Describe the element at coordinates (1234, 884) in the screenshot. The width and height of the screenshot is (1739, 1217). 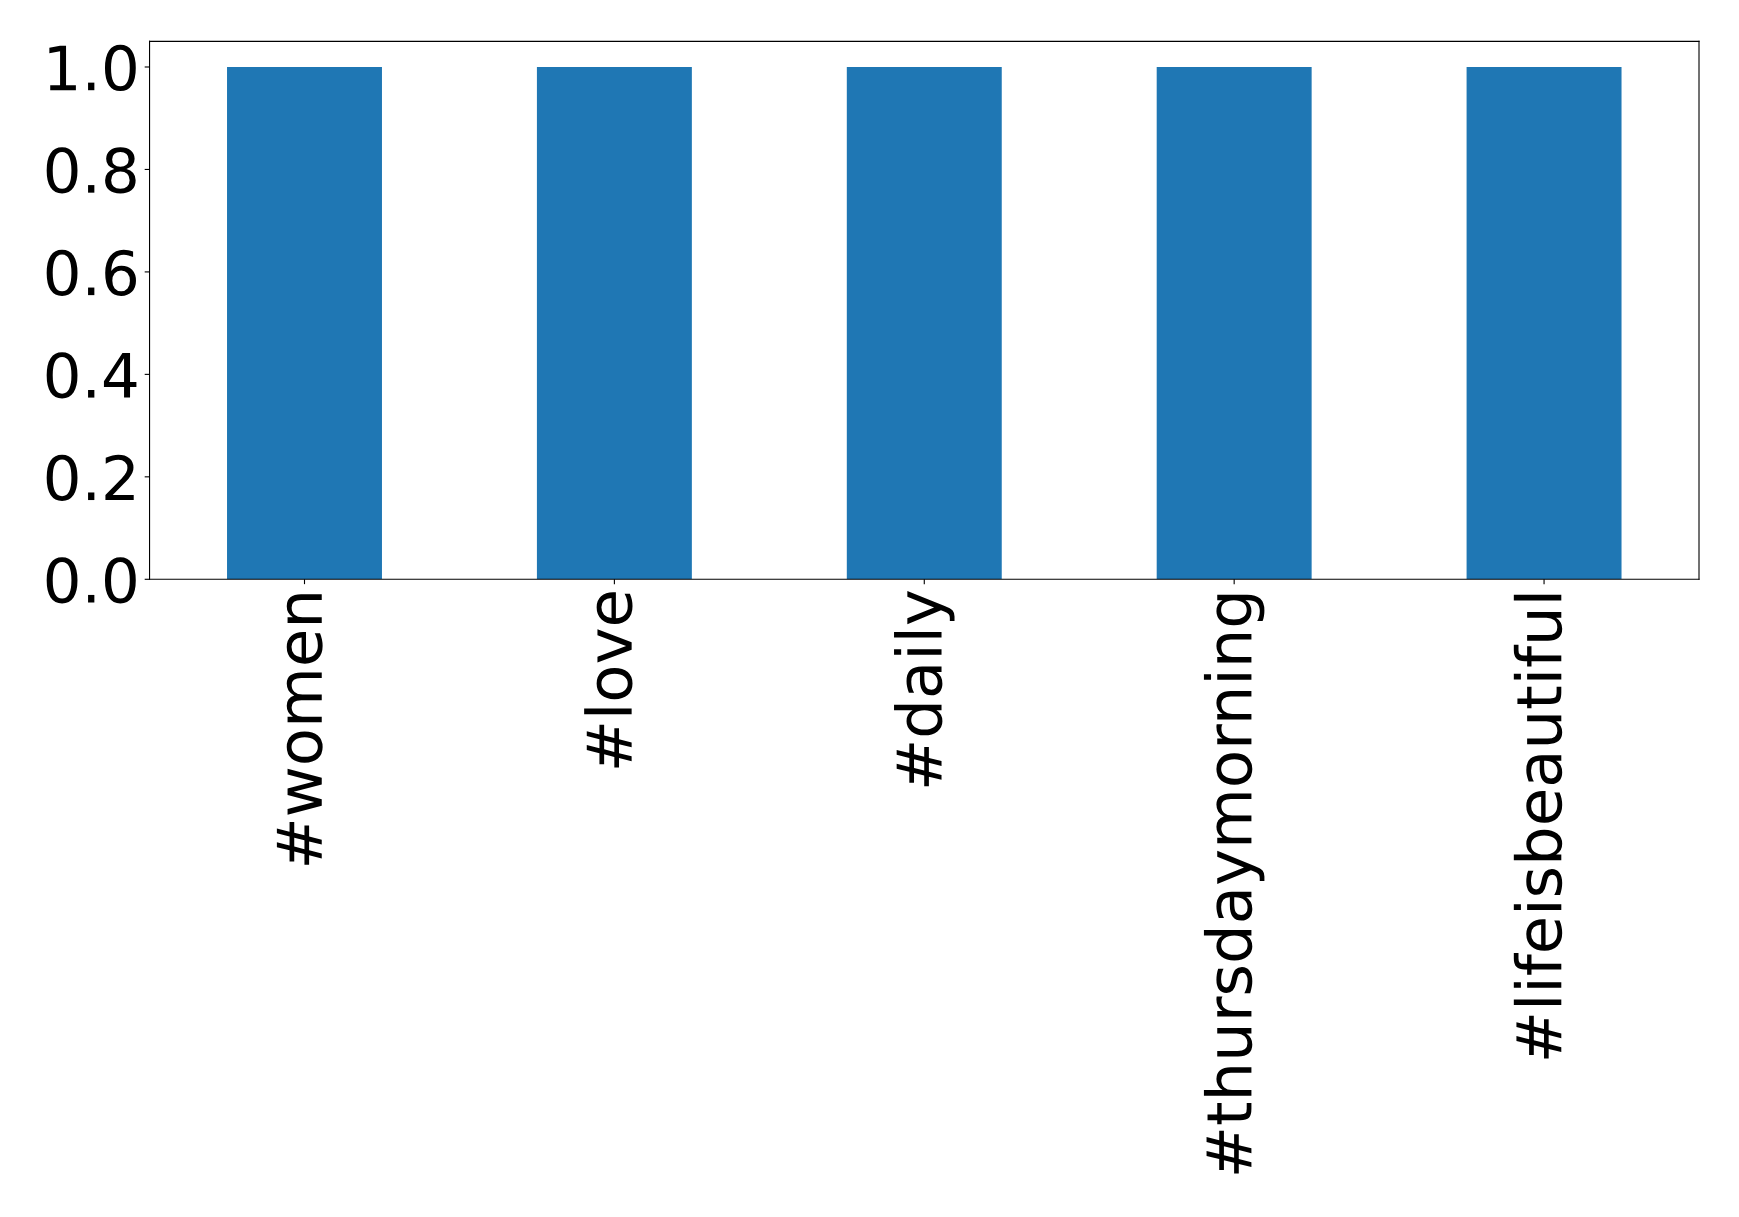
I see `x-tick-label: #thursdaymorning` at that location.